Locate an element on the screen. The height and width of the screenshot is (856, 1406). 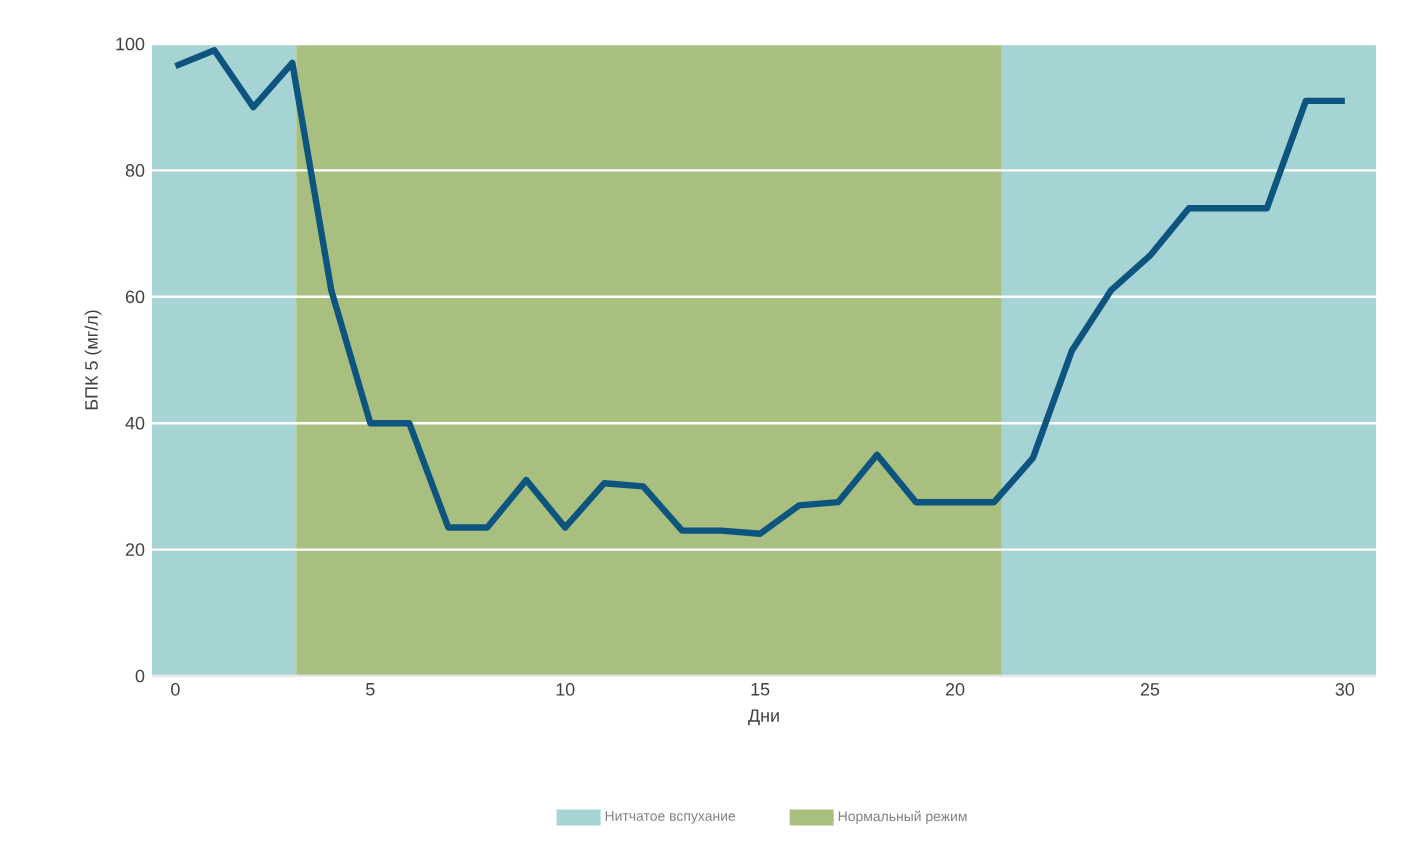
y-tick-label: 100 is located at coordinates (130, 44).